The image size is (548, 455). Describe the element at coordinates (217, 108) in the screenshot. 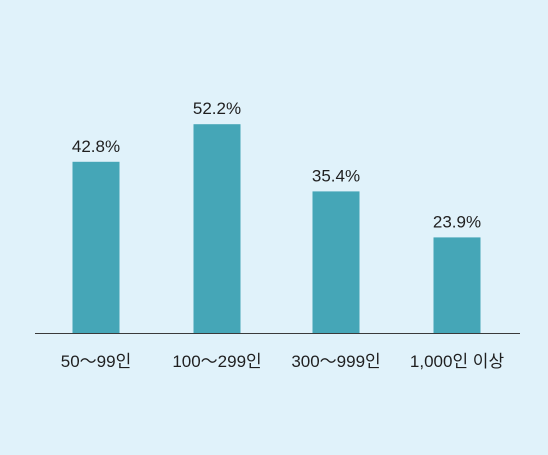

I see `value-label-2: 52.2%` at that location.